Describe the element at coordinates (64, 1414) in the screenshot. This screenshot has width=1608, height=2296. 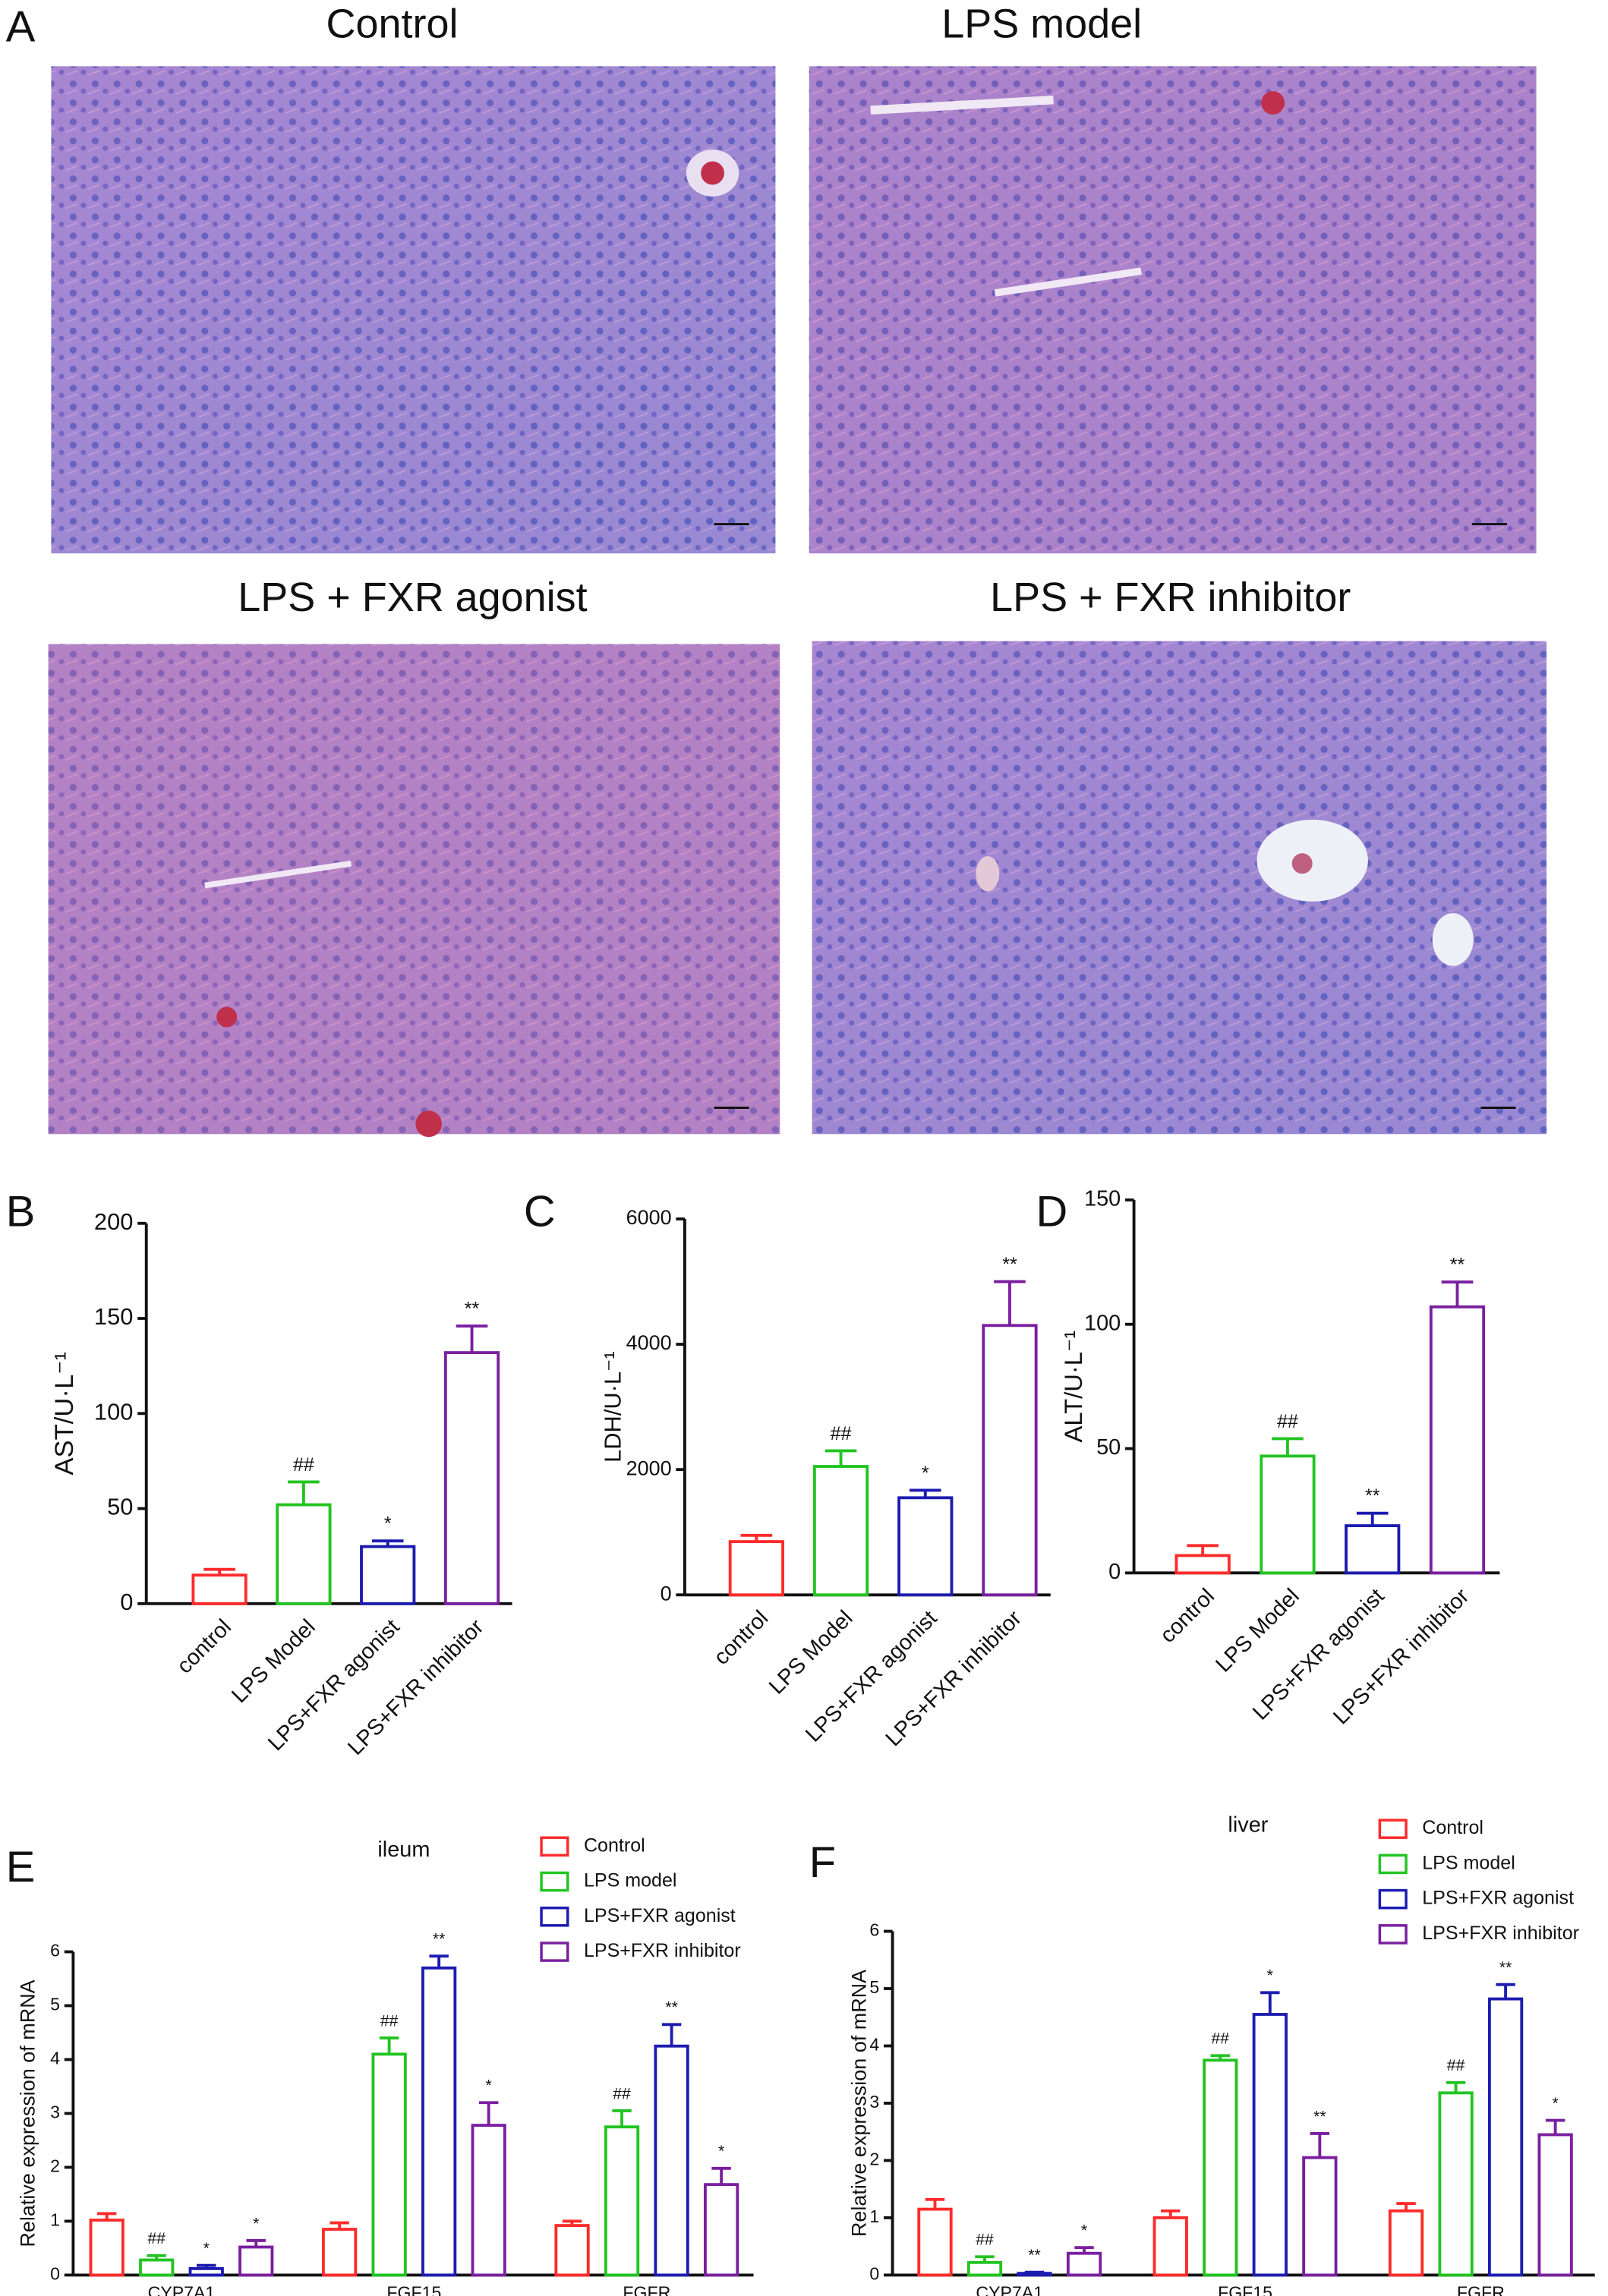
I see `y-axis-label: AST/U·L⁻¹` at that location.